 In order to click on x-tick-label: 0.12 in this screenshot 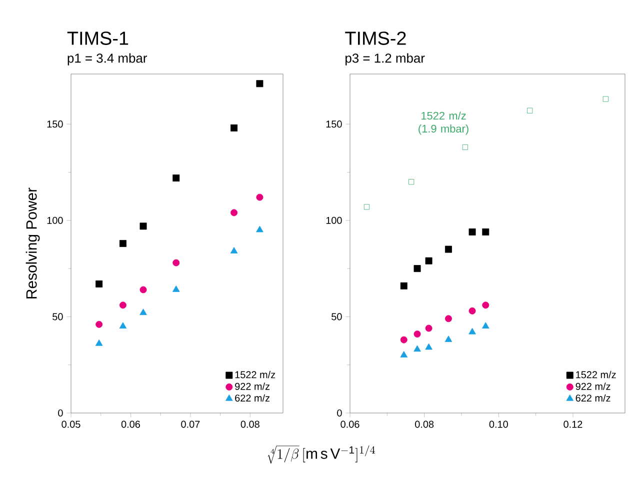, I will do `click(573, 424)`.